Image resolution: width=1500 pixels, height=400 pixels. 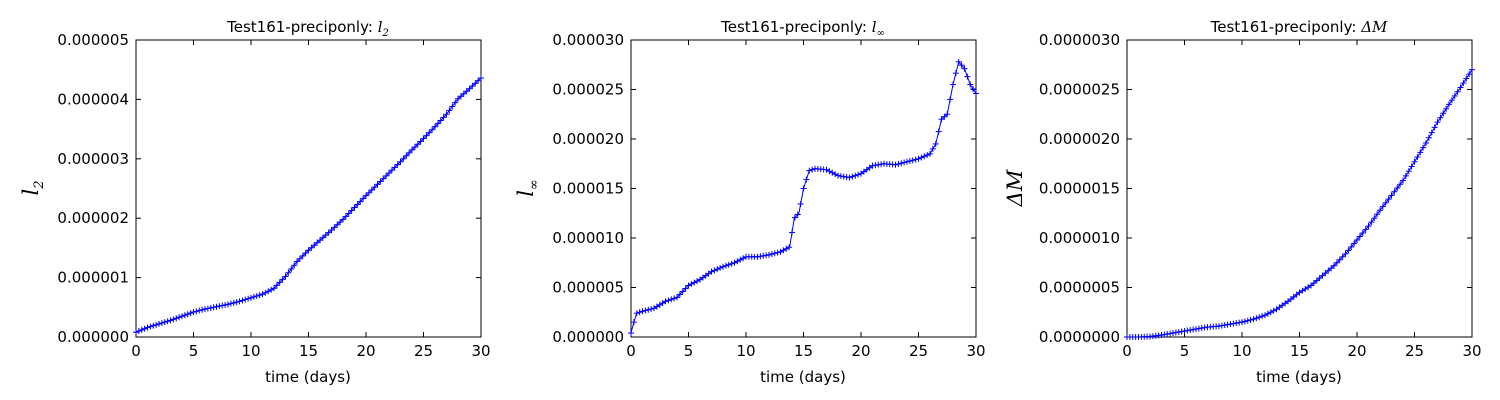 What do you see at coordinates (528, 188) in the screenshot?
I see `y-axis-label: l∞` at bounding box center [528, 188].